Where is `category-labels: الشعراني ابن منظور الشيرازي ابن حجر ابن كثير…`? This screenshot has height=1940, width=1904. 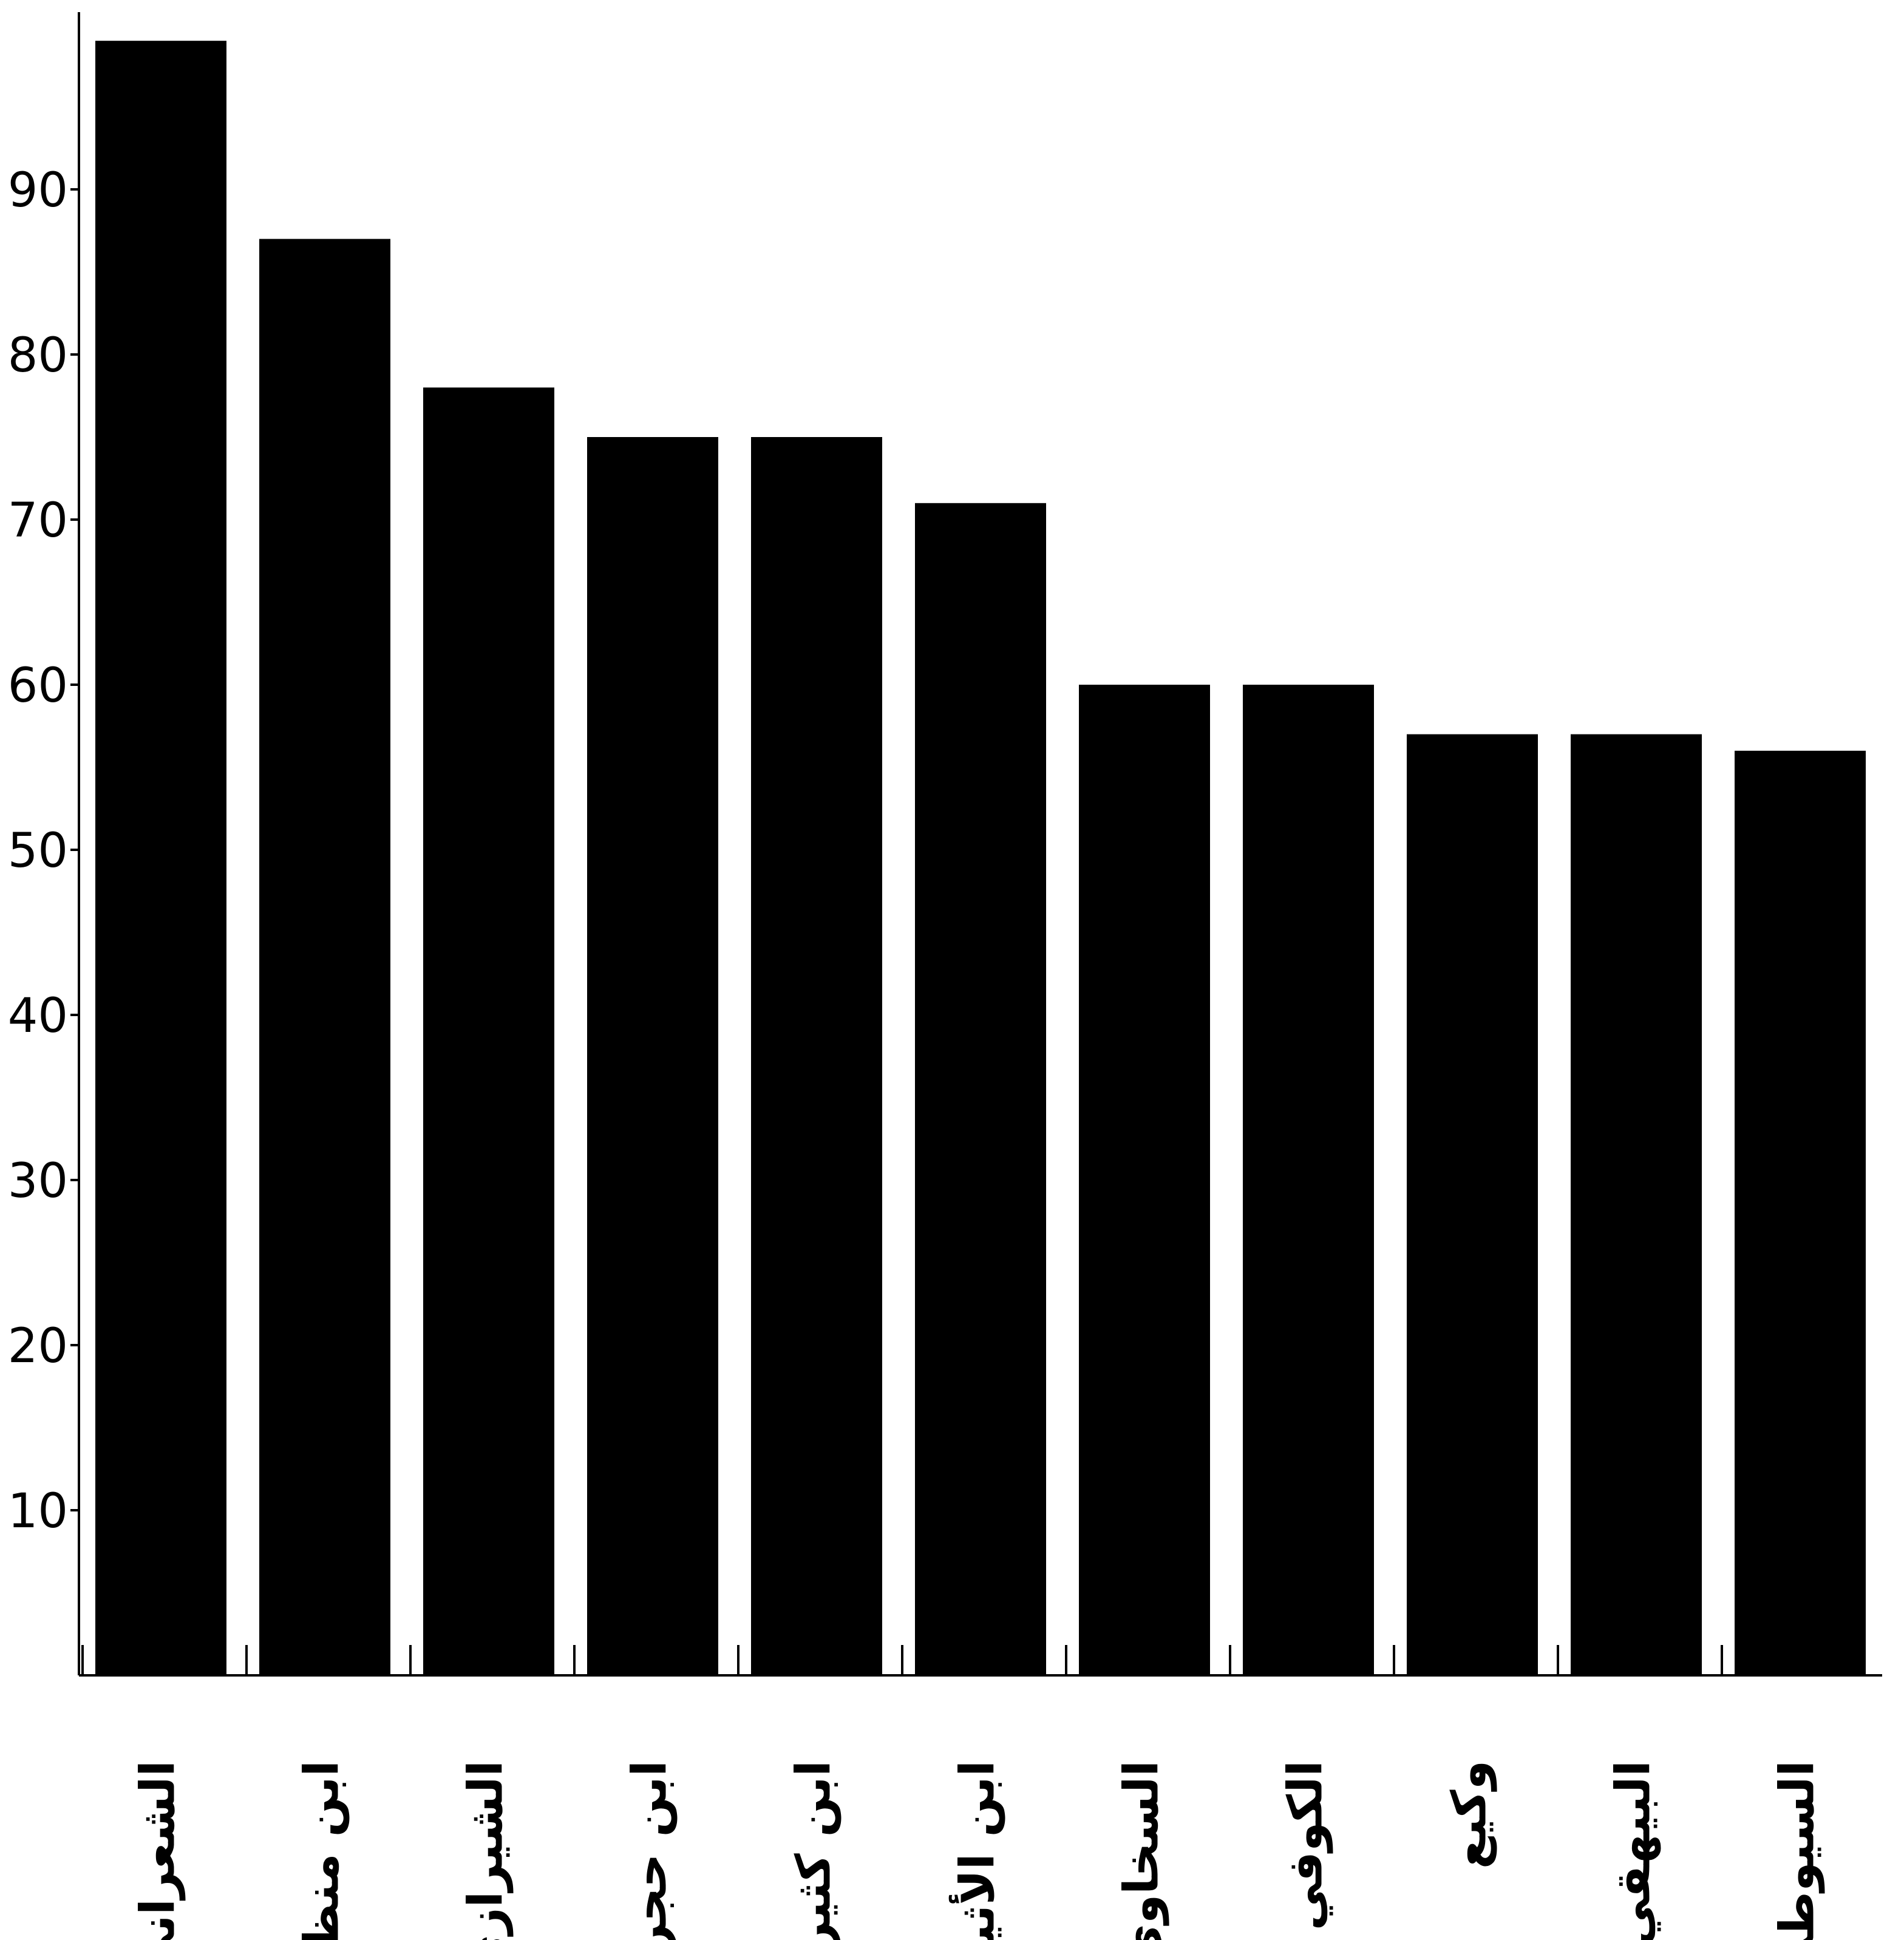 category-labels: الشعراني ابن منظور الشيرازي ابن حجر ابن كثير… is located at coordinates (977, 1850).